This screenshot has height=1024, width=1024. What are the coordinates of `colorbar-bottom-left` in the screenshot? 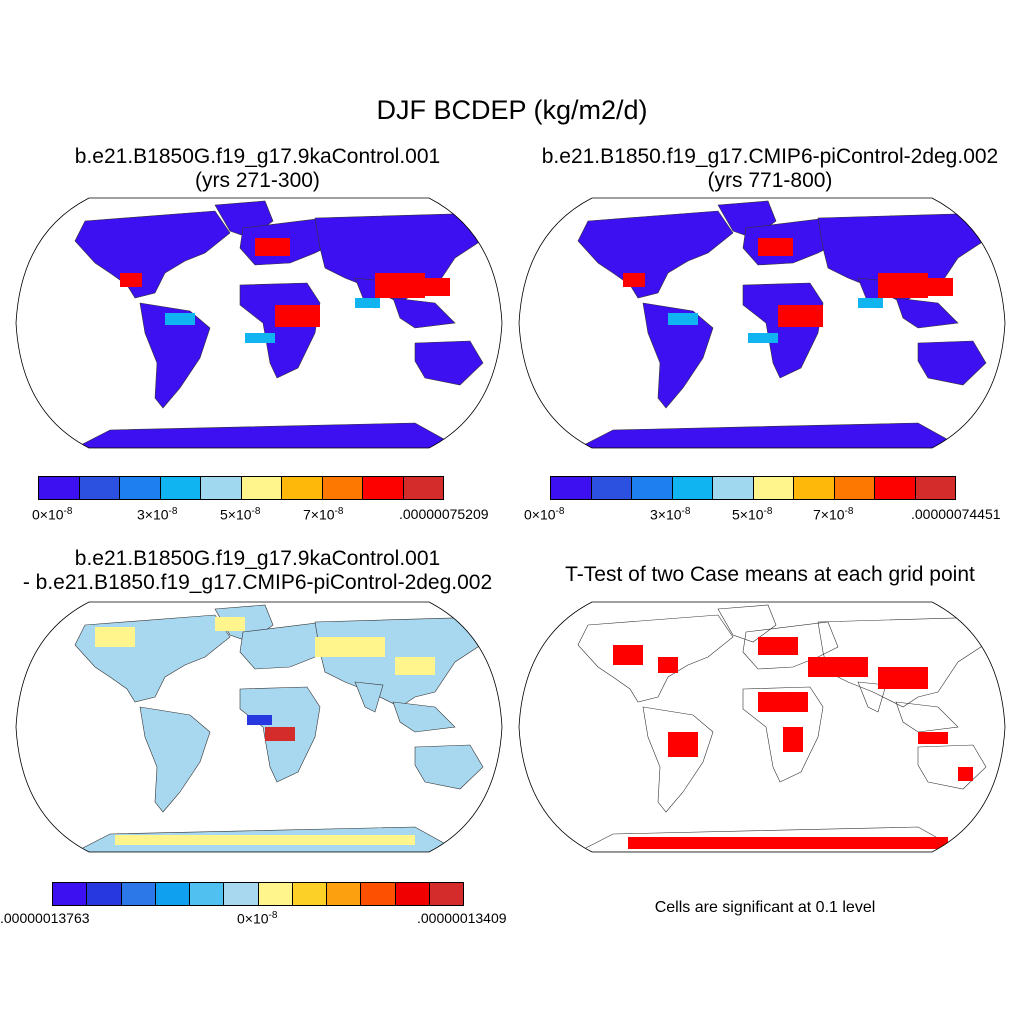 It's located at (258, 894).